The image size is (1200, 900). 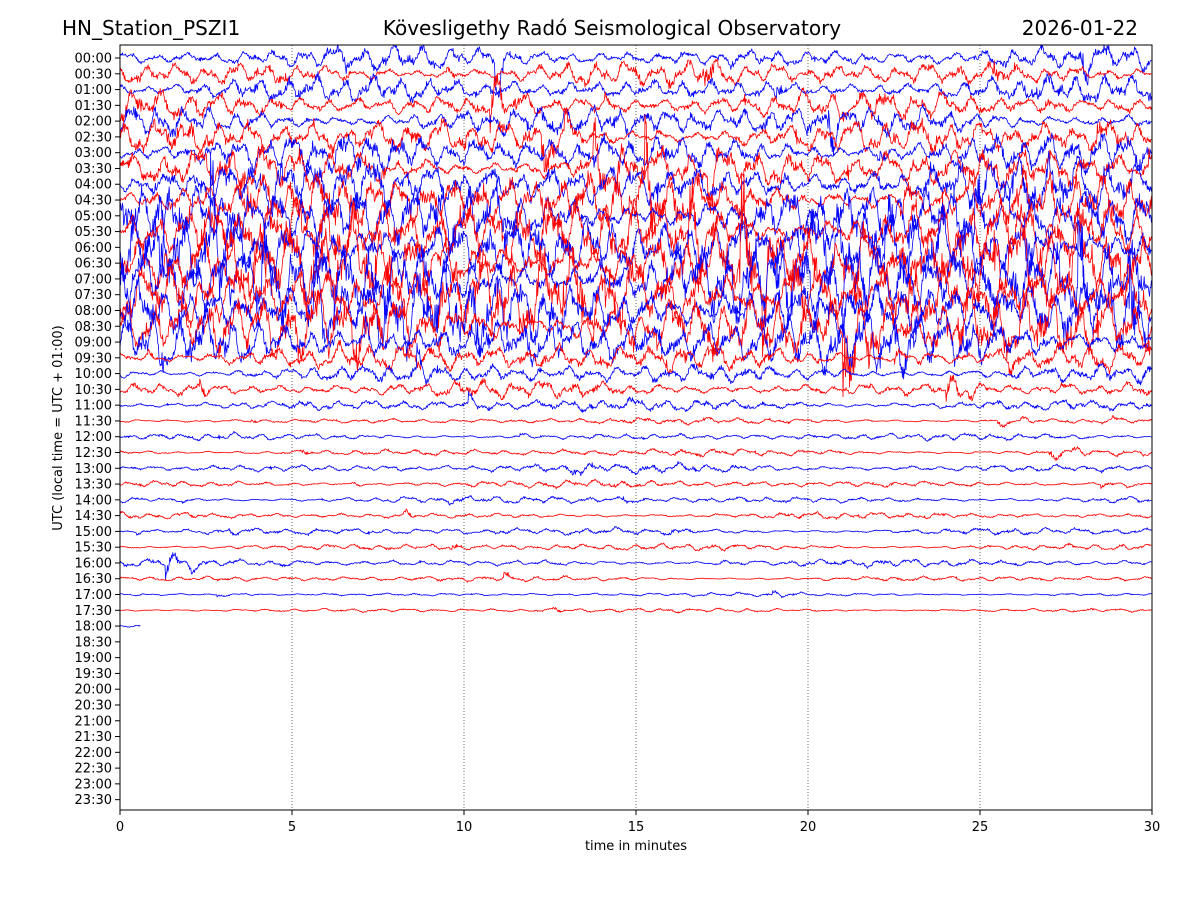 I want to click on x-tick-label: 10, so click(x=464, y=827).